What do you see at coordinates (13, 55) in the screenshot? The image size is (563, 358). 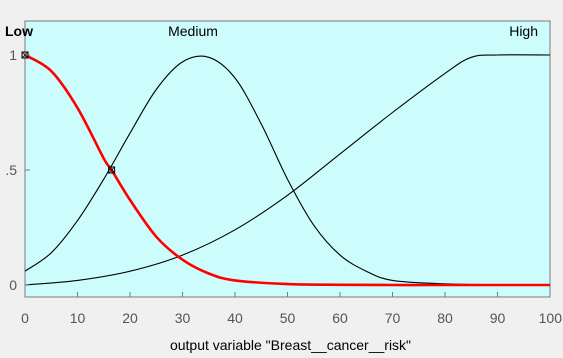 I see `y-tick-label: 1` at bounding box center [13, 55].